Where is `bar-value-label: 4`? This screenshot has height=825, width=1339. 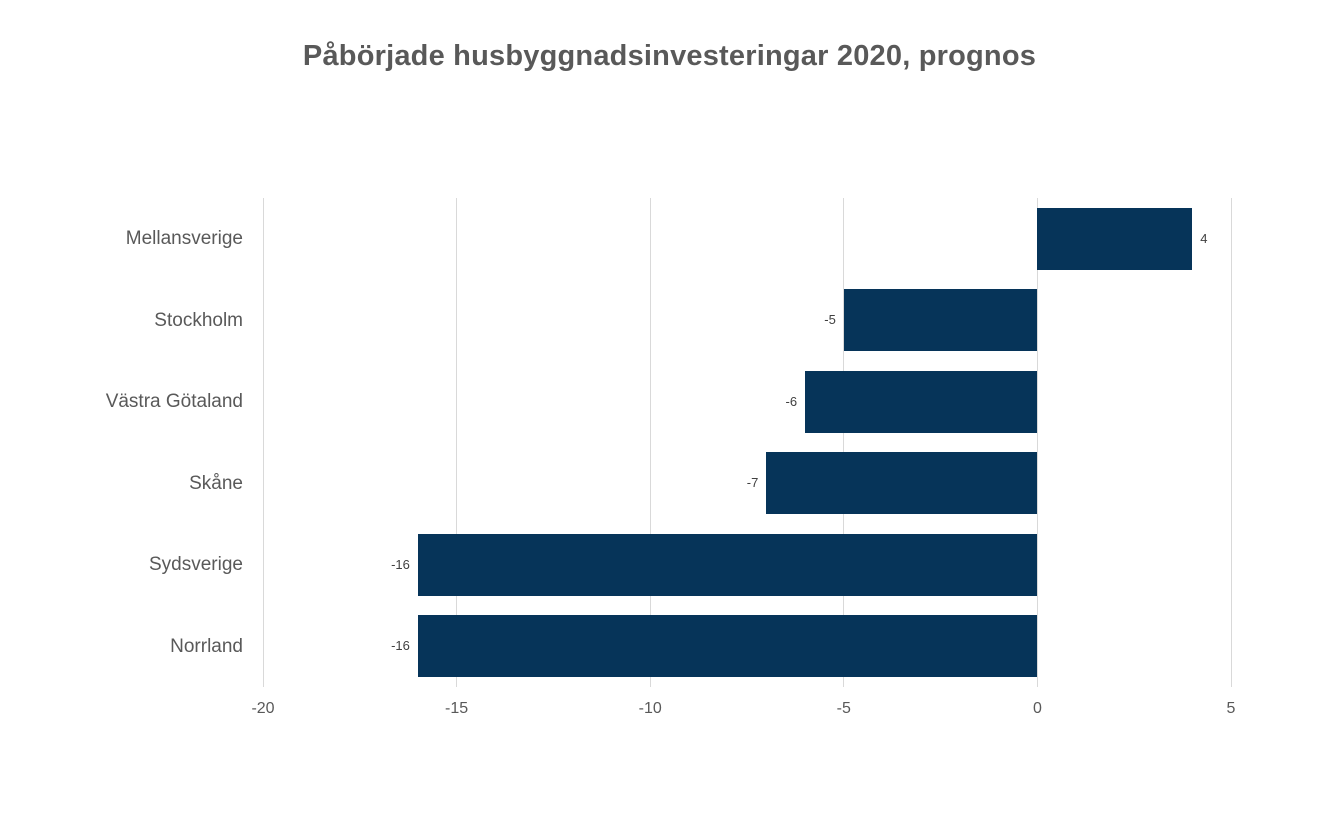 bar-value-label: 4 is located at coordinates (1204, 238).